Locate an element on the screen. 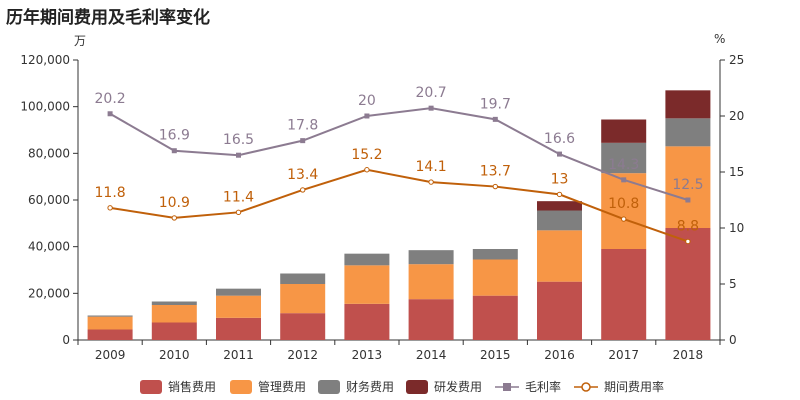  legend-label: 销售费用 is located at coordinates (192, 386).